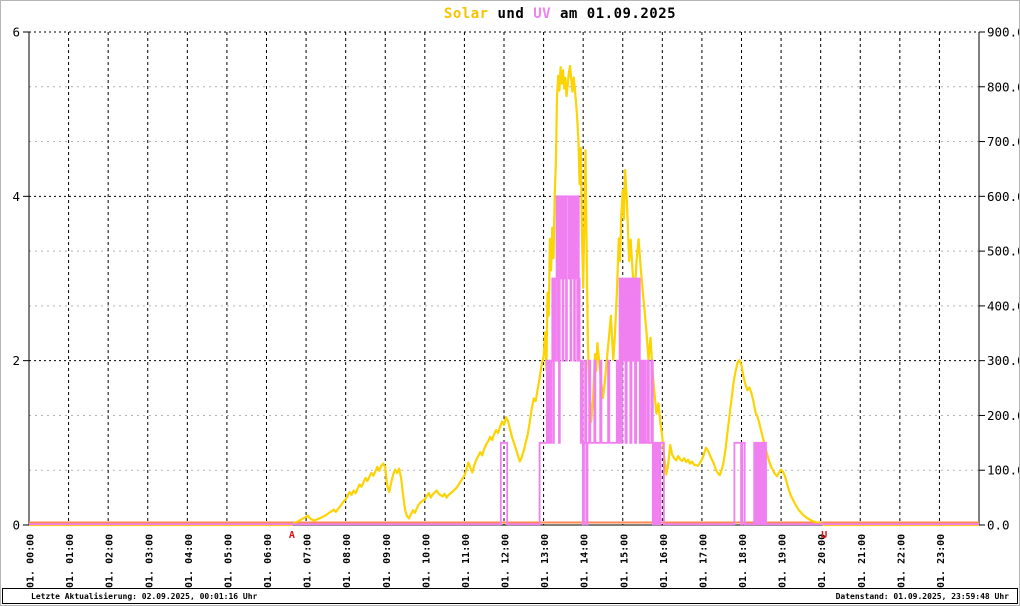 Image resolution: width=1020 pixels, height=606 pixels. What do you see at coordinates (743, 561) in the screenshot?
I see `x-axis-tick-label: 01. 18:00` at bounding box center [743, 561].